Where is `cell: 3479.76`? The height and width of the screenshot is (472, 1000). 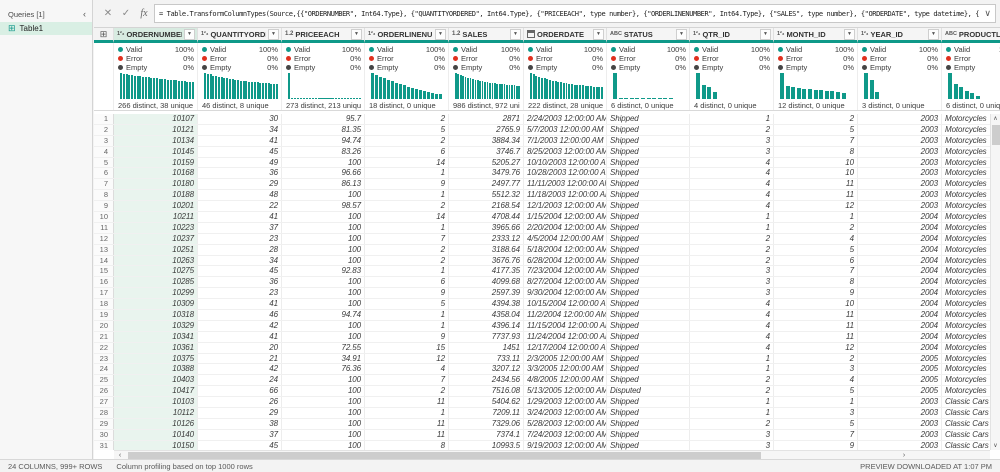 cell: 3479.76 is located at coordinates (486, 173).